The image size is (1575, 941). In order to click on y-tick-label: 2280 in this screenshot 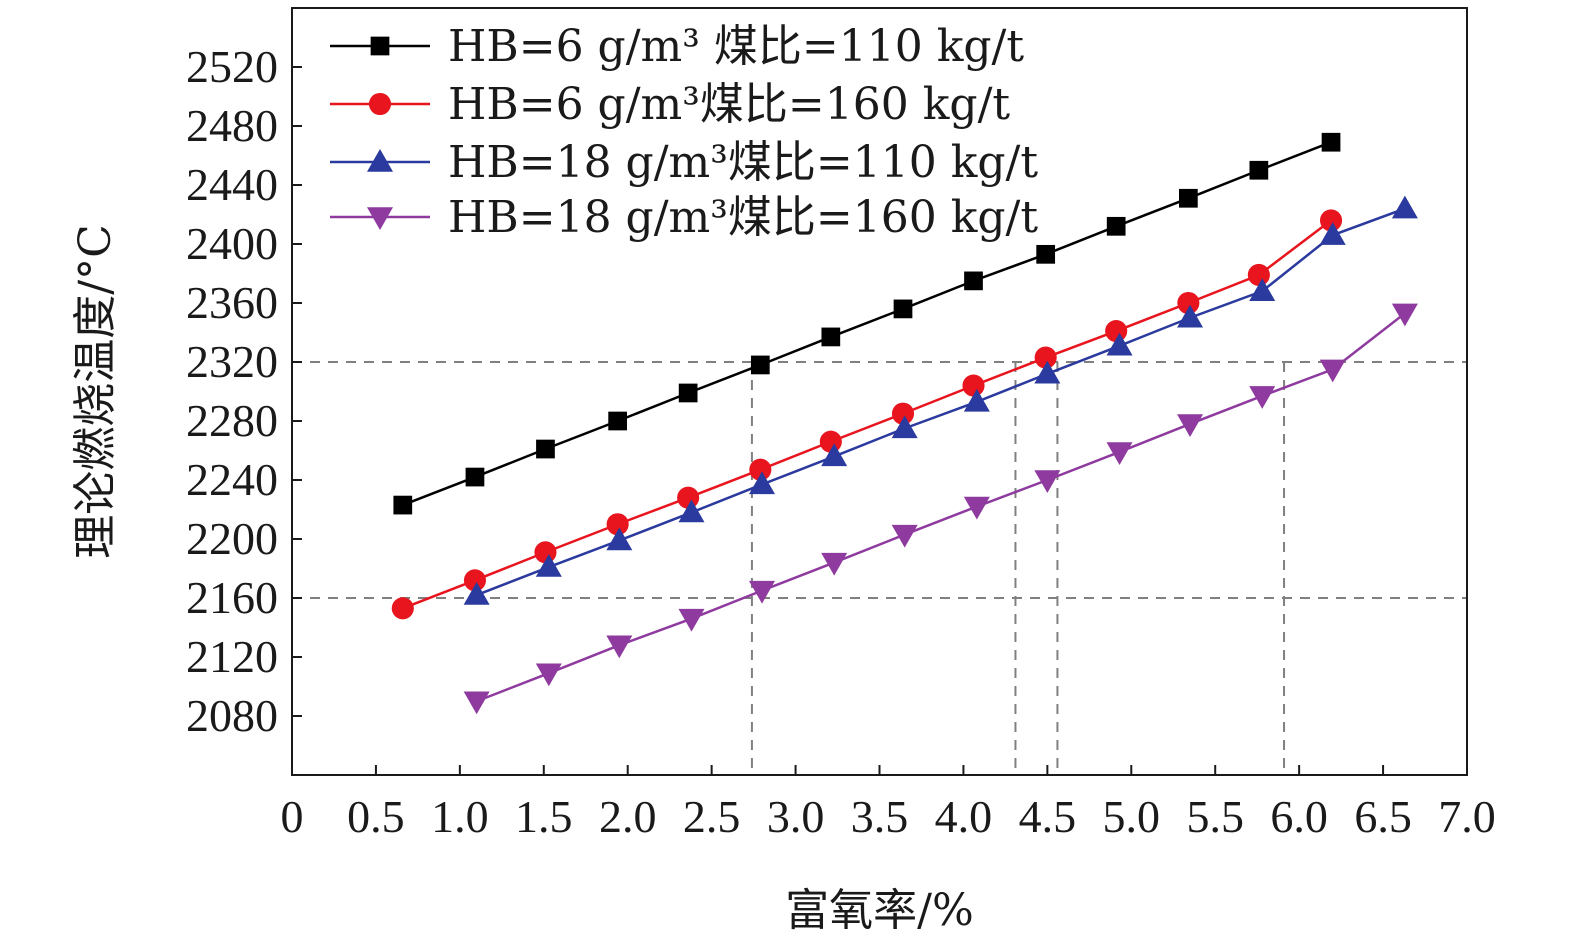, I will do `click(232, 420)`.